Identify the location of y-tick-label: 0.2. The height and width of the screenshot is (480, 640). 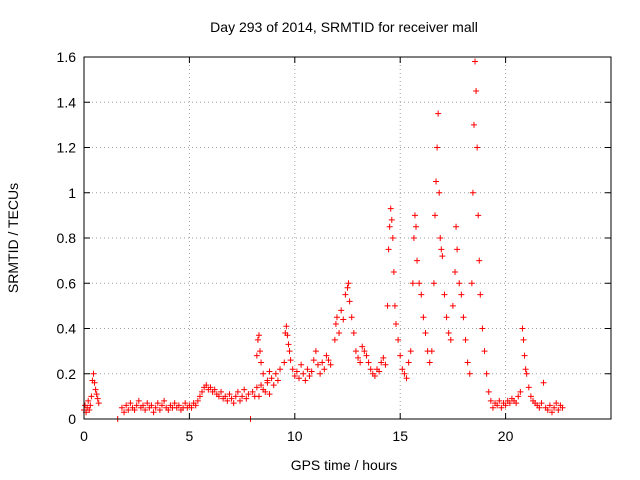
(67, 374).